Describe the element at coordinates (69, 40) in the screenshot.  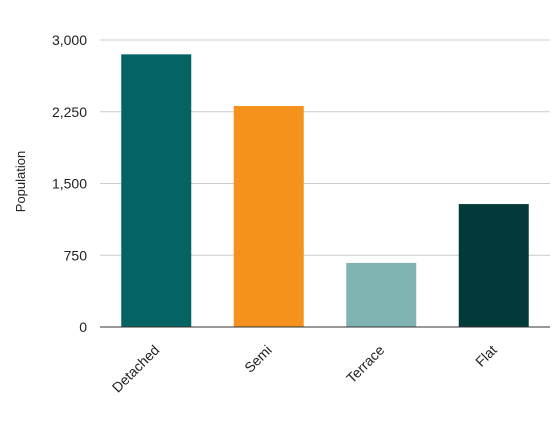
I see `y-tick-label: 3,000` at that location.